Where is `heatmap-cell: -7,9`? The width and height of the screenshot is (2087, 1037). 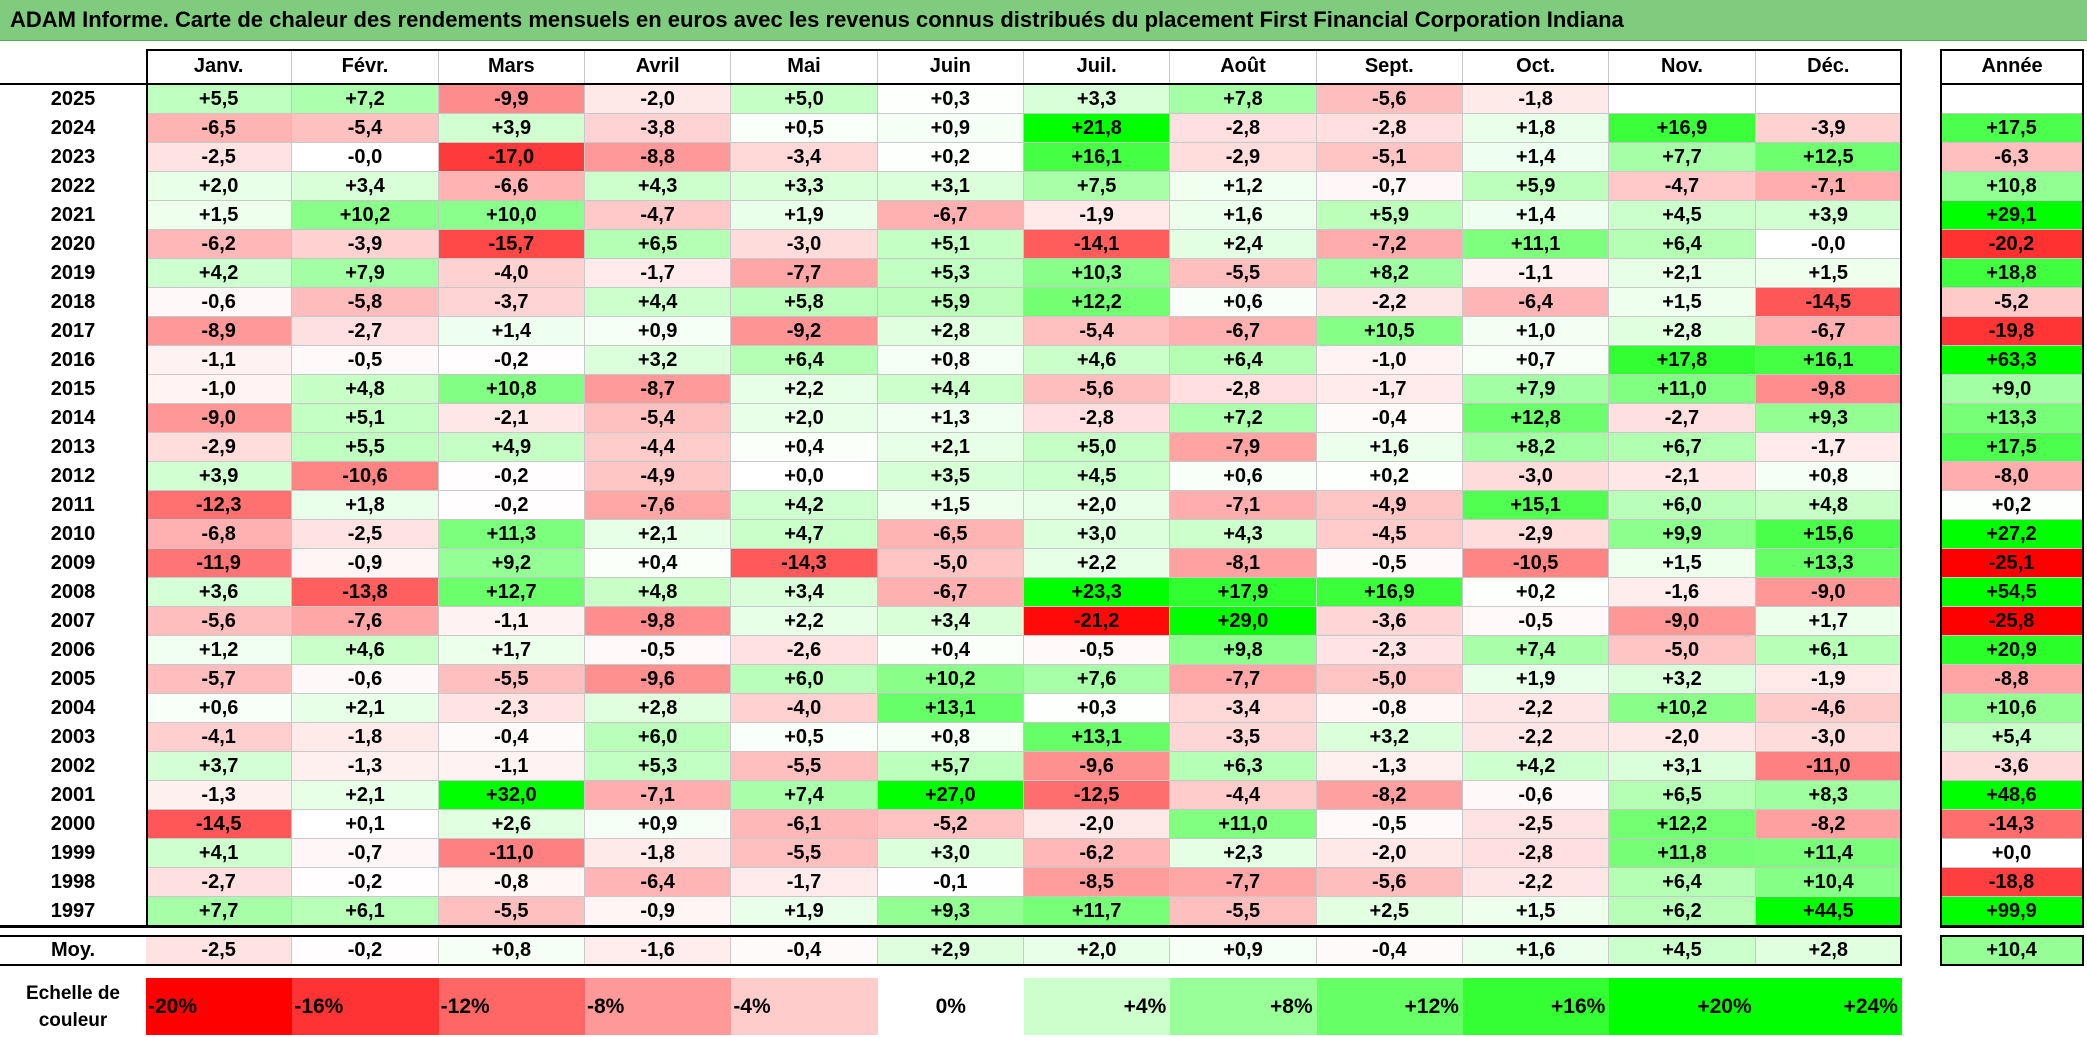
heatmap-cell: -7,9 is located at coordinates (1243, 447).